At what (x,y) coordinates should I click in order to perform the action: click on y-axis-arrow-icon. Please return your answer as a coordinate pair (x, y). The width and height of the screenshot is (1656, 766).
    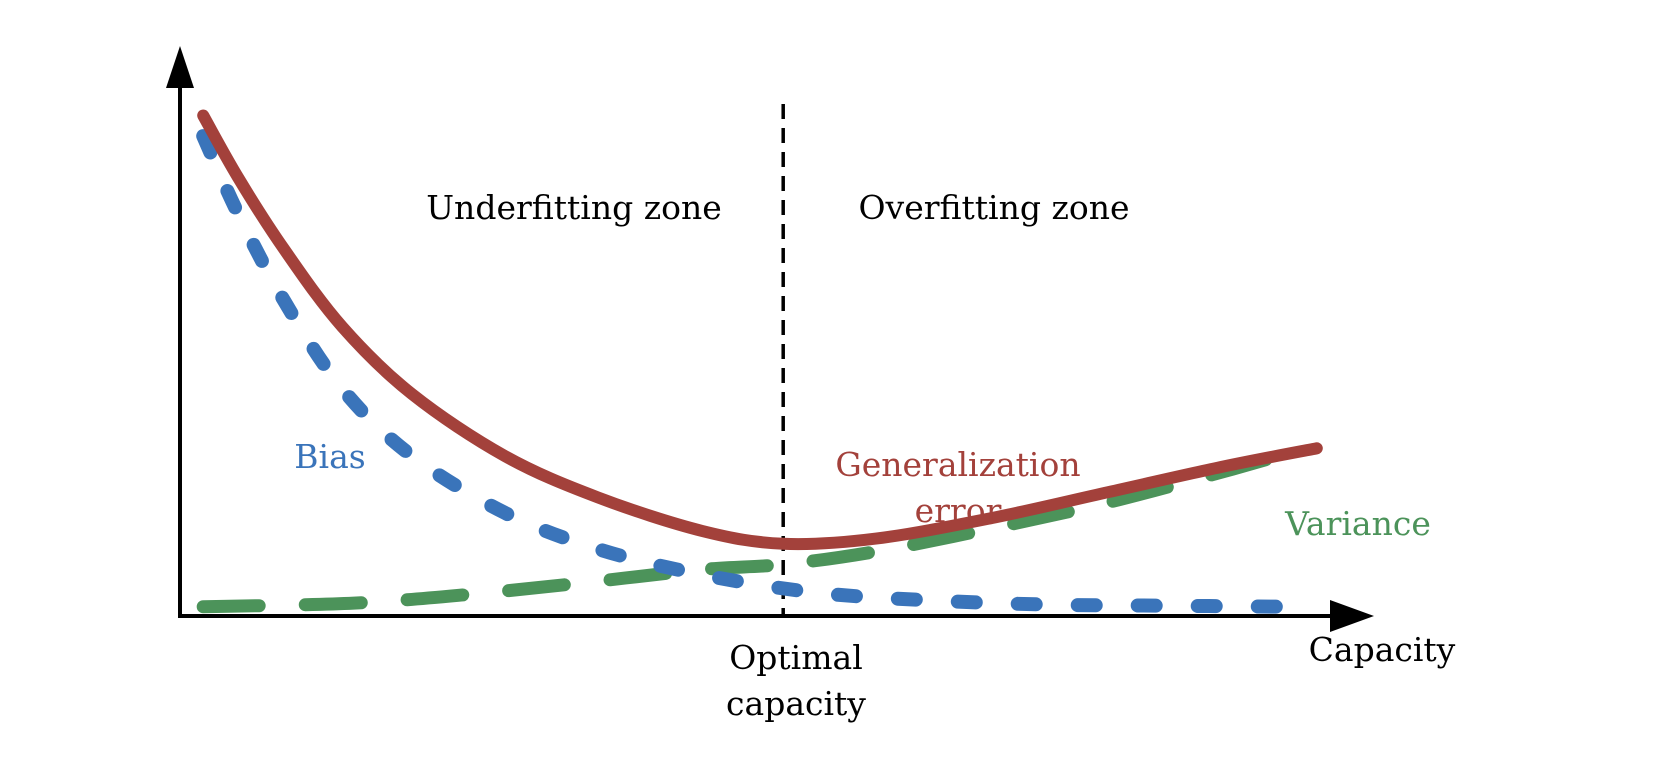
    Looking at the image, I should click on (180, 67).